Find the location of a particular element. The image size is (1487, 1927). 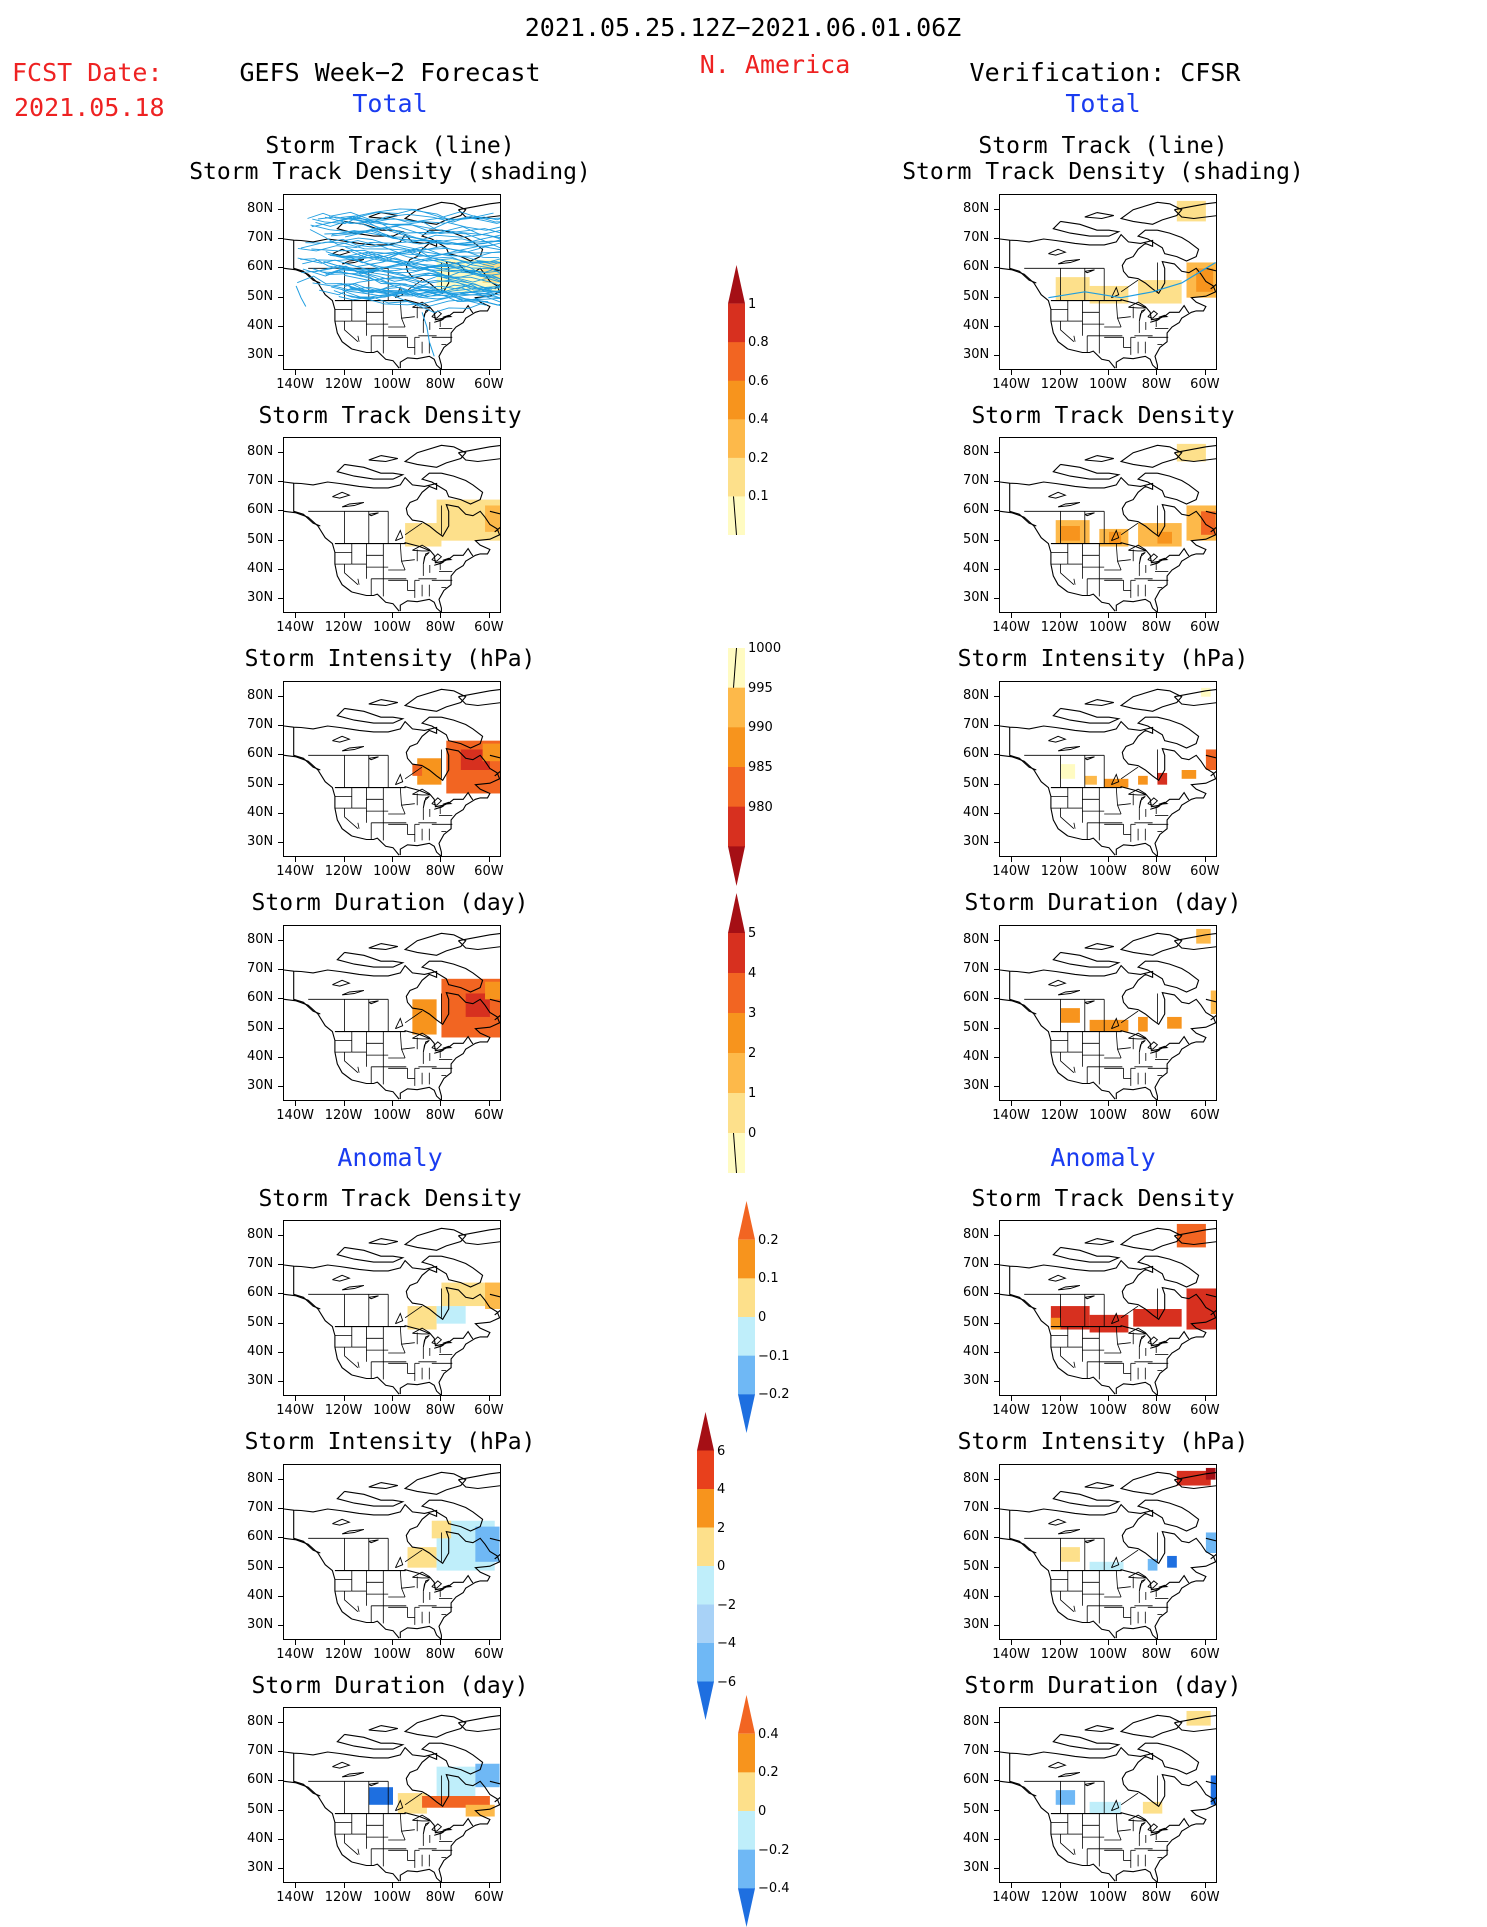

right-track-title-2: Storm Track Density (shading) is located at coordinates (1103, 172).